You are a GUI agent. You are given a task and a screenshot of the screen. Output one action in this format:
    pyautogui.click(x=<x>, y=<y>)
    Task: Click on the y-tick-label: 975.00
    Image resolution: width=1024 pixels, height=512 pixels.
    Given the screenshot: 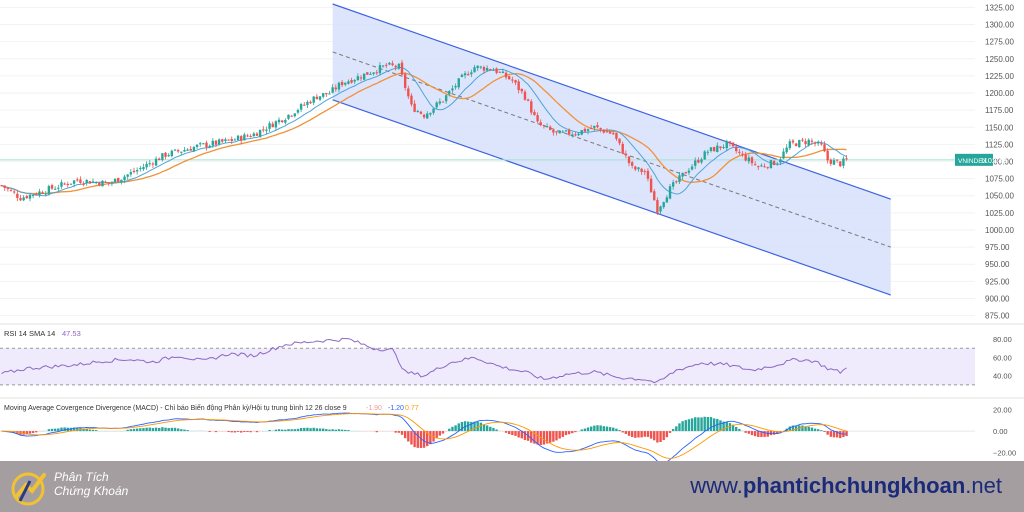 What is the action you would take?
    pyautogui.click(x=997, y=247)
    